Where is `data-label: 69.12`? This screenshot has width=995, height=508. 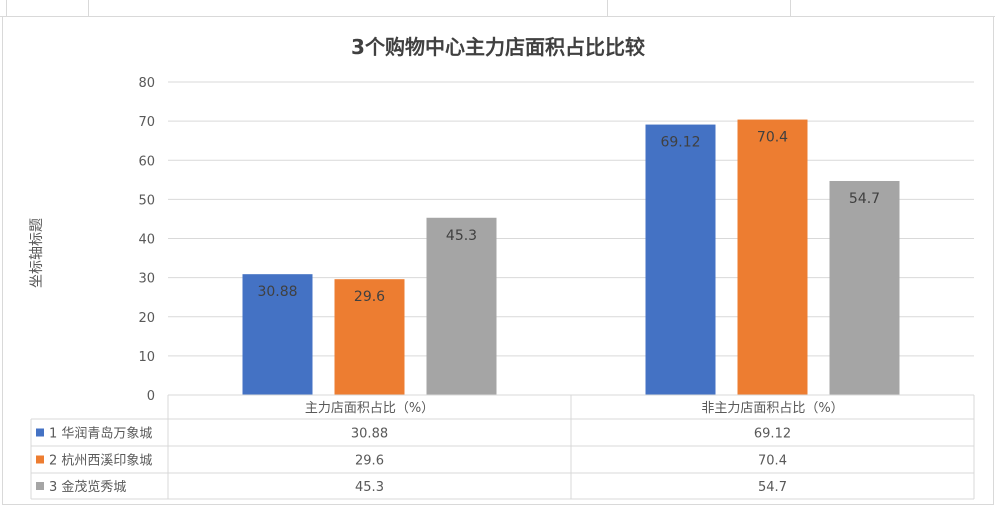
data-label: 69.12 is located at coordinates (680, 143).